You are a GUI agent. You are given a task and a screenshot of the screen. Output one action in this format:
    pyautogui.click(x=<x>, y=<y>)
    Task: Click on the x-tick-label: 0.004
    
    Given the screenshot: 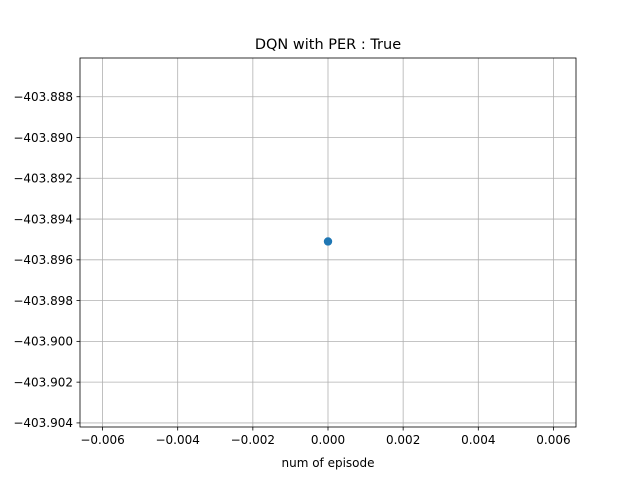 What is the action you would take?
    pyautogui.click(x=478, y=440)
    